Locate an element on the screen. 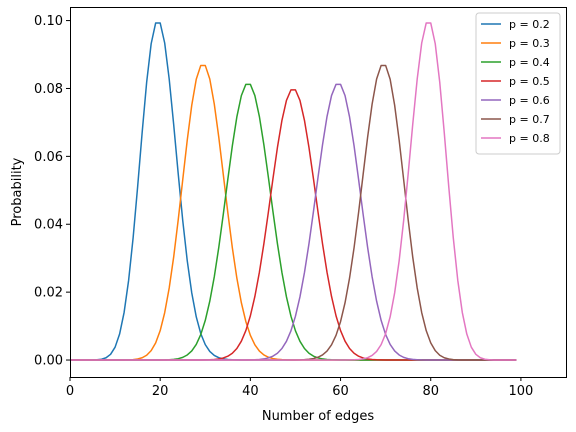  y-axis-label: Probability is located at coordinates (17, 191).